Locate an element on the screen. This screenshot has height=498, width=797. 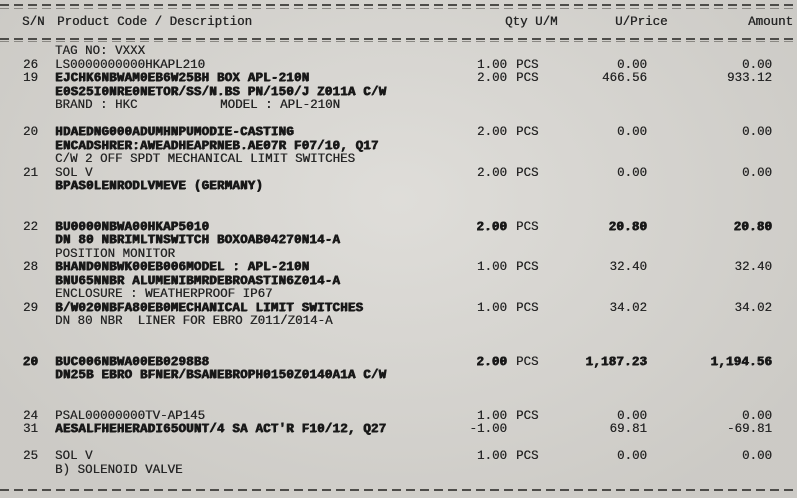
description-cell: C/W 2 OFF SPDT MECHANICAL LIMIT SWITCHES is located at coordinates (205, 159).